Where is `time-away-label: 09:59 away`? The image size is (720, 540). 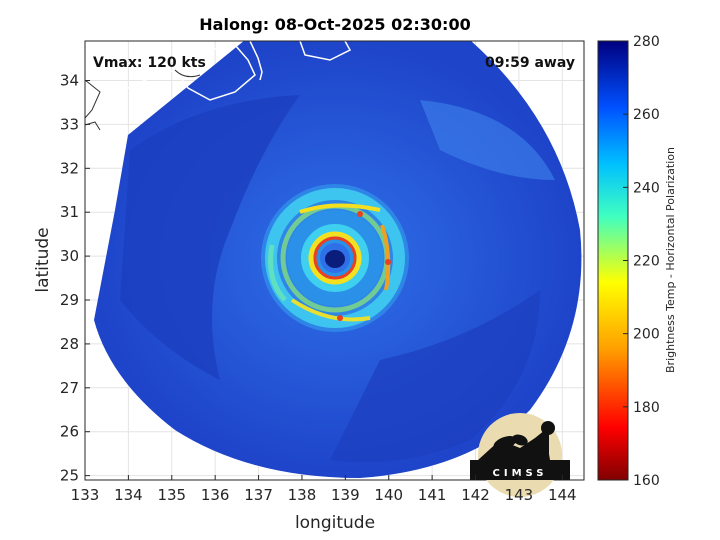 time-away-label: 09:59 away is located at coordinates (530, 63).